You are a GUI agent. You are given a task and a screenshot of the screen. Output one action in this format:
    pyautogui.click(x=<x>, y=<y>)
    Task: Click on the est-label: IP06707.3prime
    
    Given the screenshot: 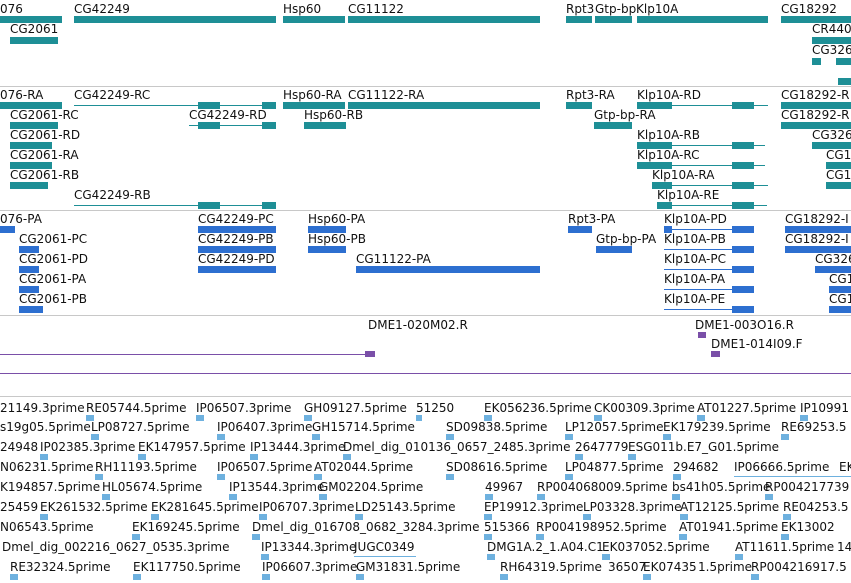 What is the action you would take?
    pyautogui.click(x=307, y=507)
    